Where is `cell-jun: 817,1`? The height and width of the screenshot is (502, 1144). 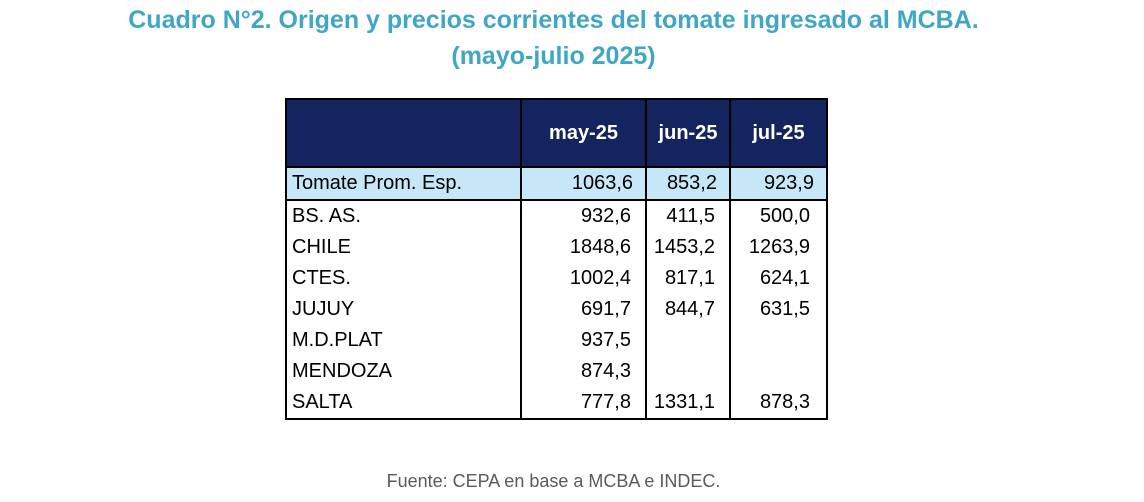 cell-jun: 817,1 is located at coordinates (688, 278).